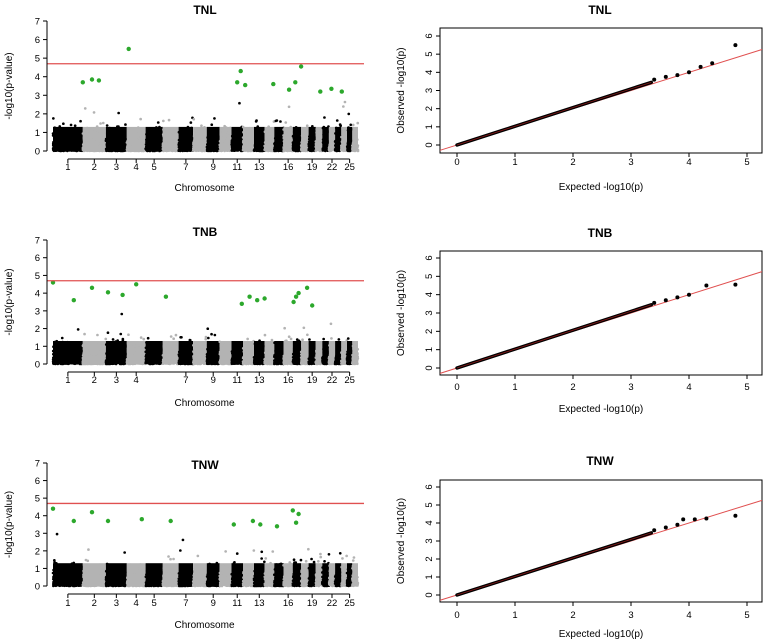  I want to click on y-tick-label: 5, so click(429, 54).